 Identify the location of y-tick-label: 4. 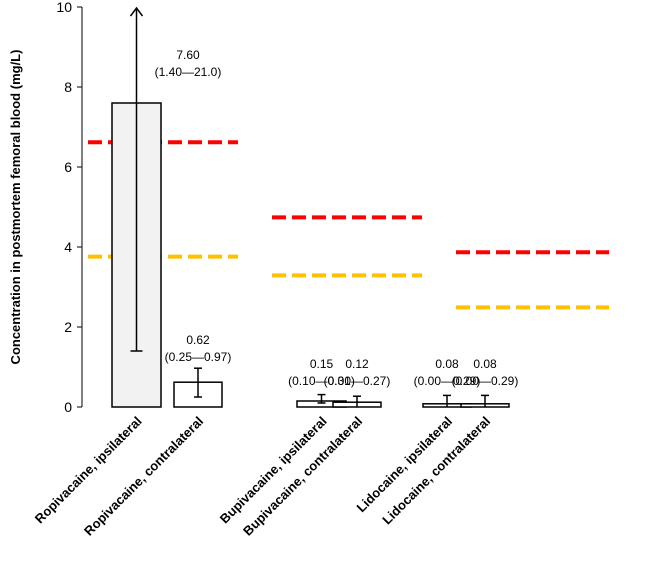
(68, 247).